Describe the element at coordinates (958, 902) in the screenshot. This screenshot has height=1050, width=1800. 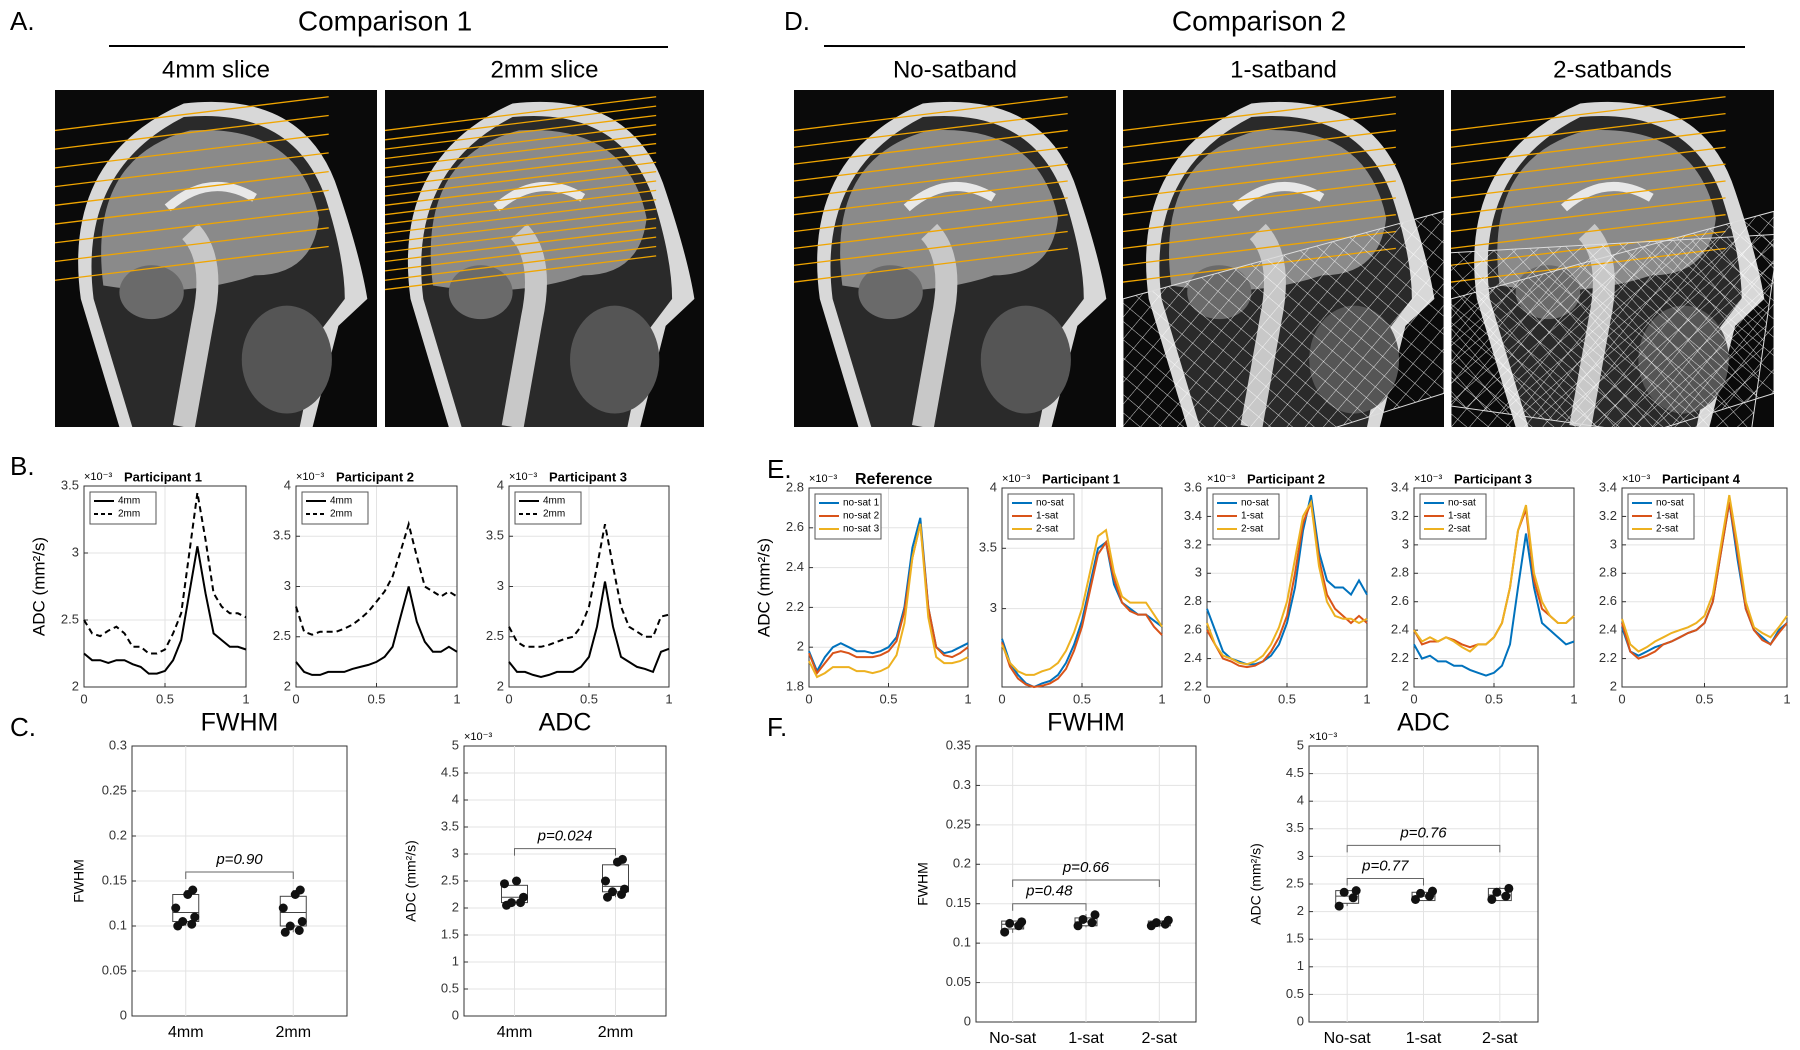
I see `y-tick-label: 0.15` at that location.